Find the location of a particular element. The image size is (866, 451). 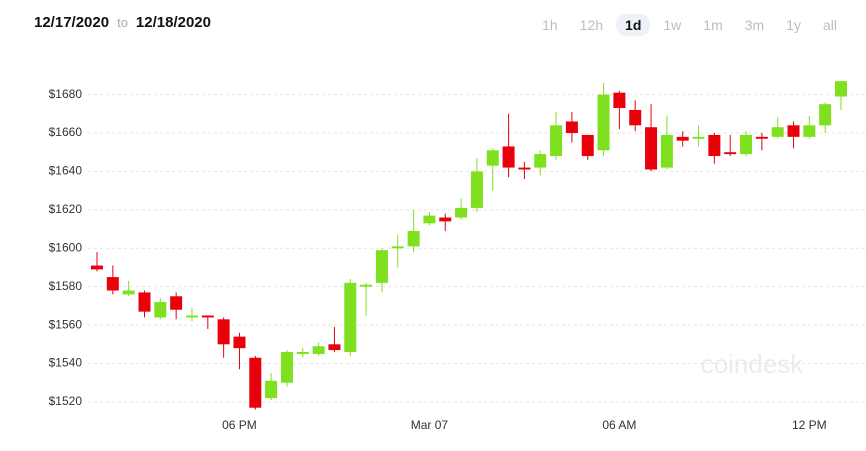

range-button: 1w is located at coordinates (672, 25).